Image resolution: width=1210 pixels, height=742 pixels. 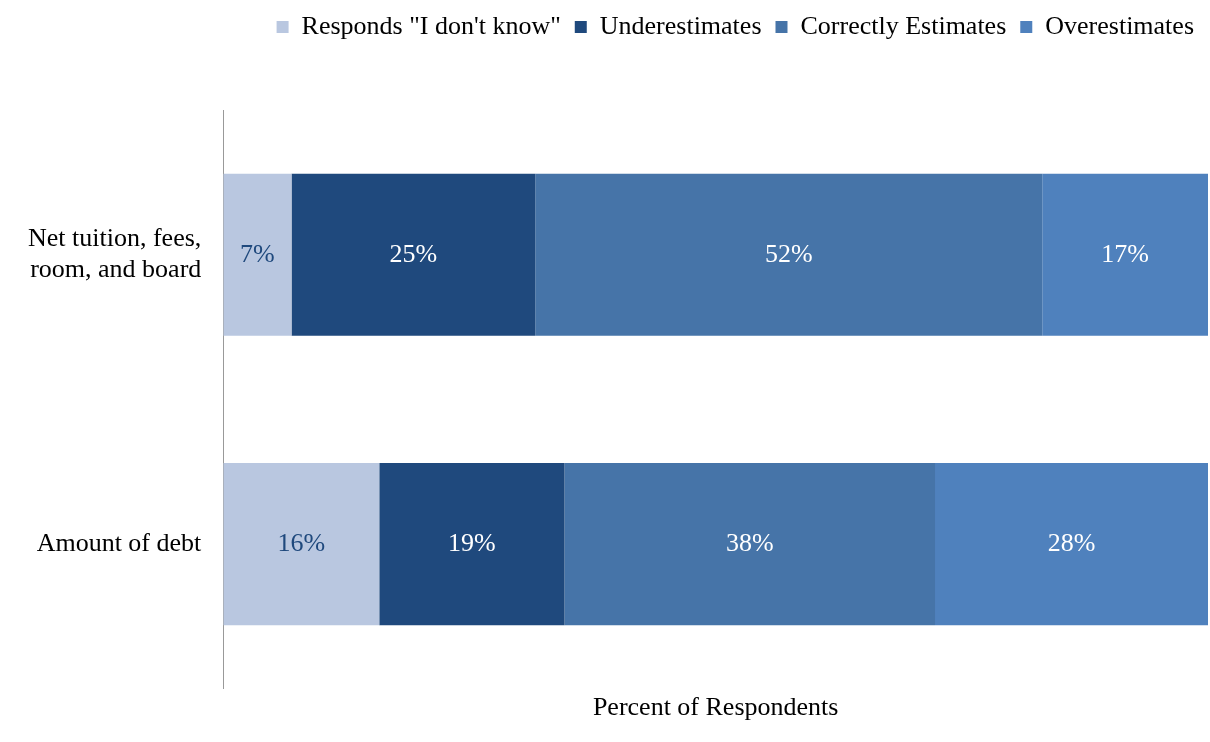 What do you see at coordinates (903, 25) in the screenshot?
I see `legend-label: Correctly Estimates` at bounding box center [903, 25].